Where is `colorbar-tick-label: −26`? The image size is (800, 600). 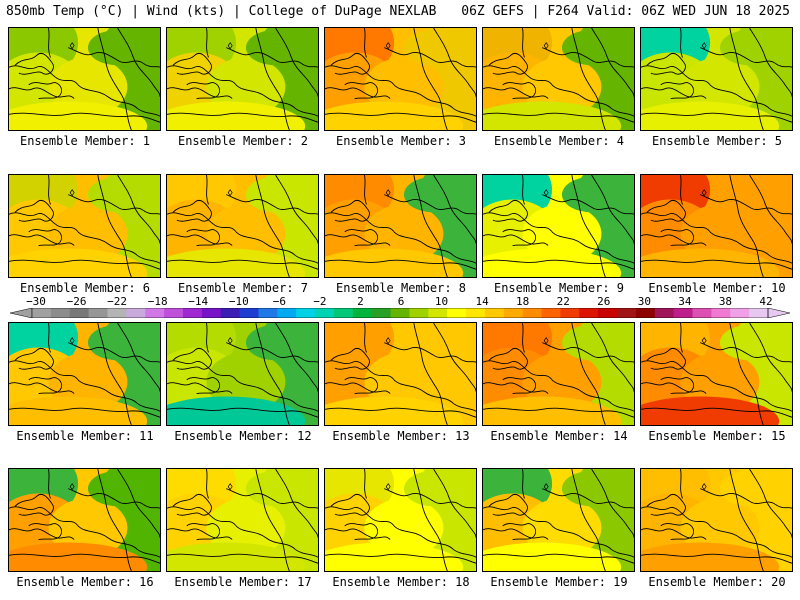
colorbar-tick-label: −26 is located at coordinates (76, 301).